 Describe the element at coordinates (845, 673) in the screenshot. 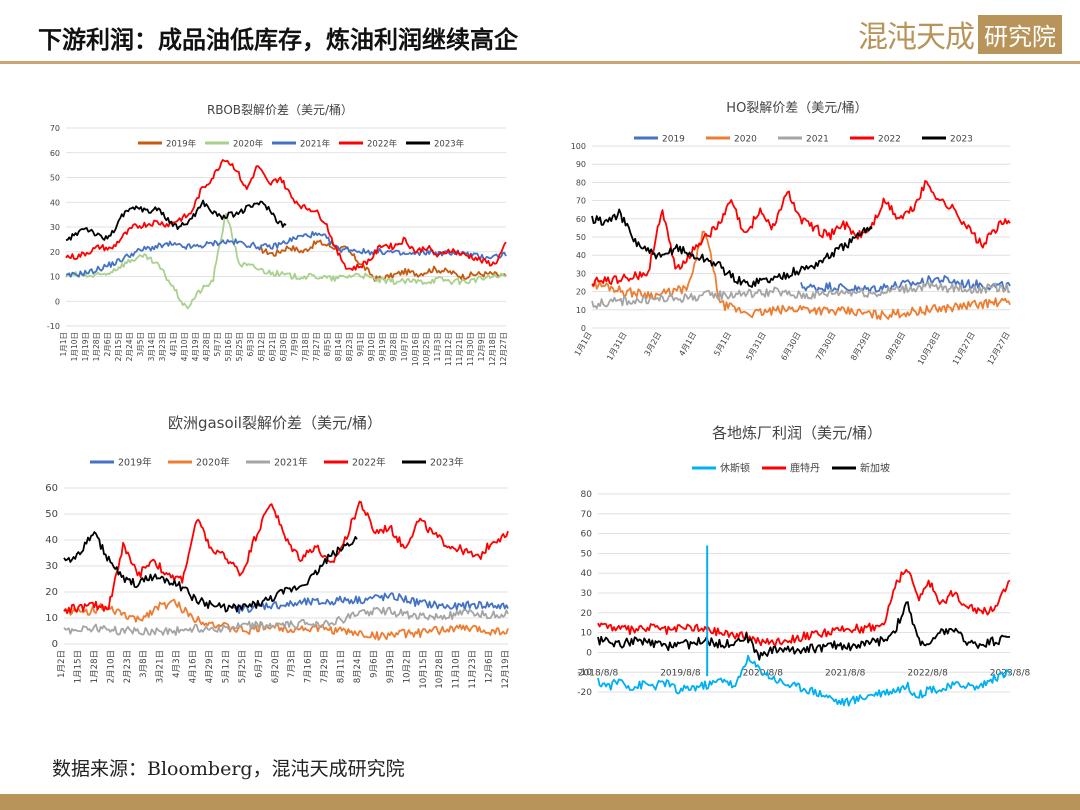

I see `x-tick-label: 2021/8/8` at that location.